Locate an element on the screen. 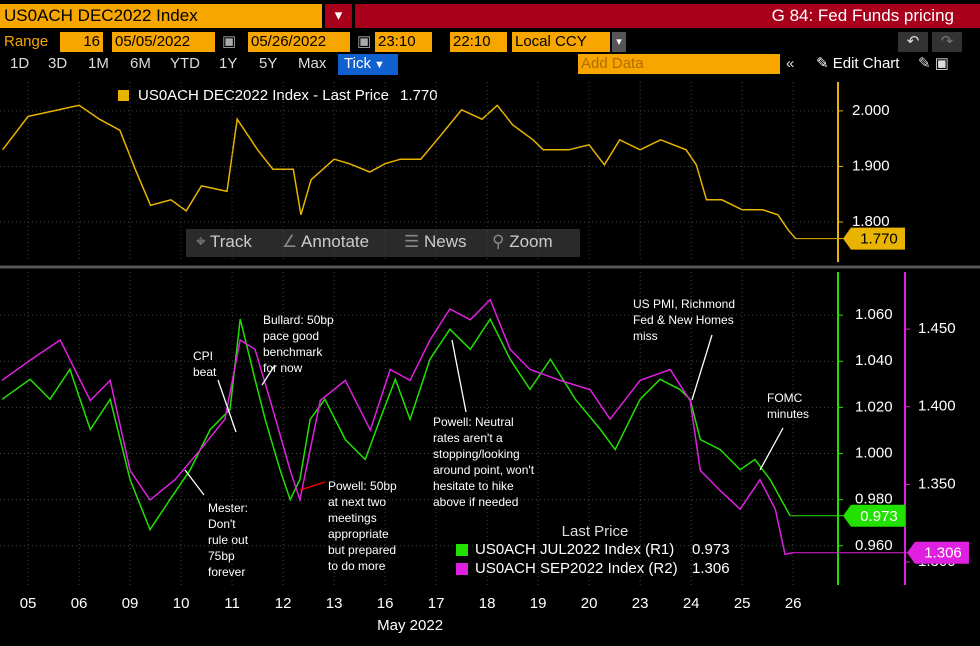  x-tick-label: 09 is located at coordinates (130, 603).